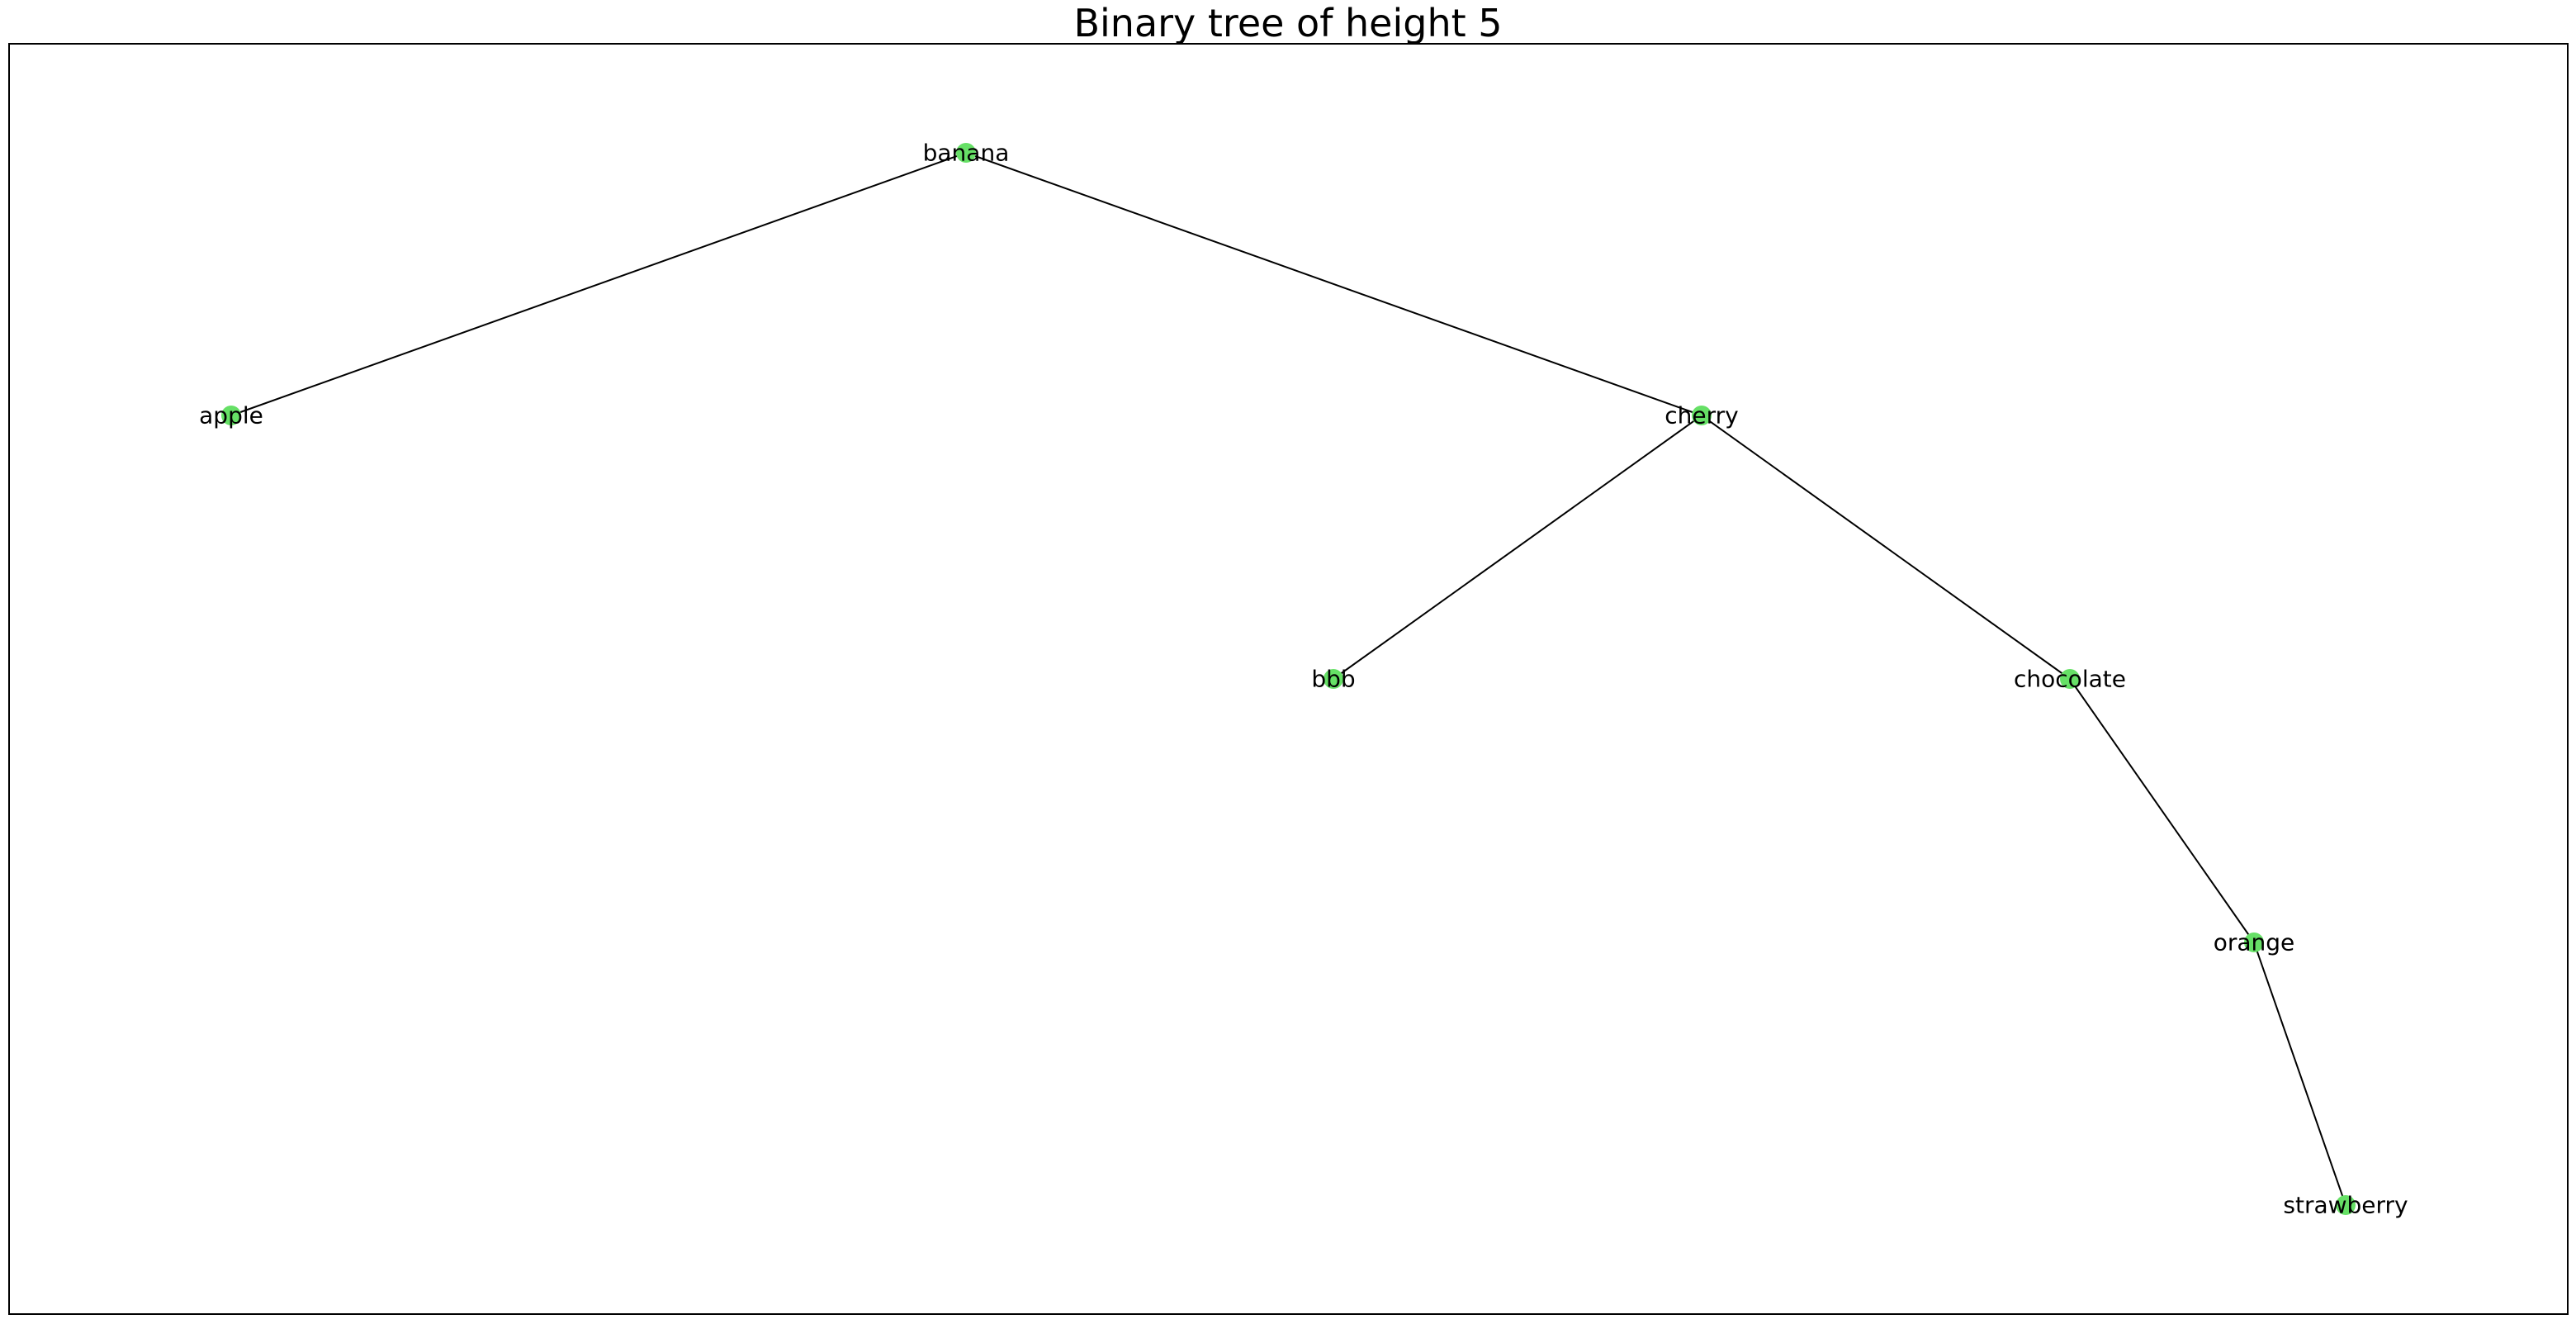 This screenshot has height=1324, width=2576. I want to click on node-label-chocolate: chocolate, so click(2070, 679).